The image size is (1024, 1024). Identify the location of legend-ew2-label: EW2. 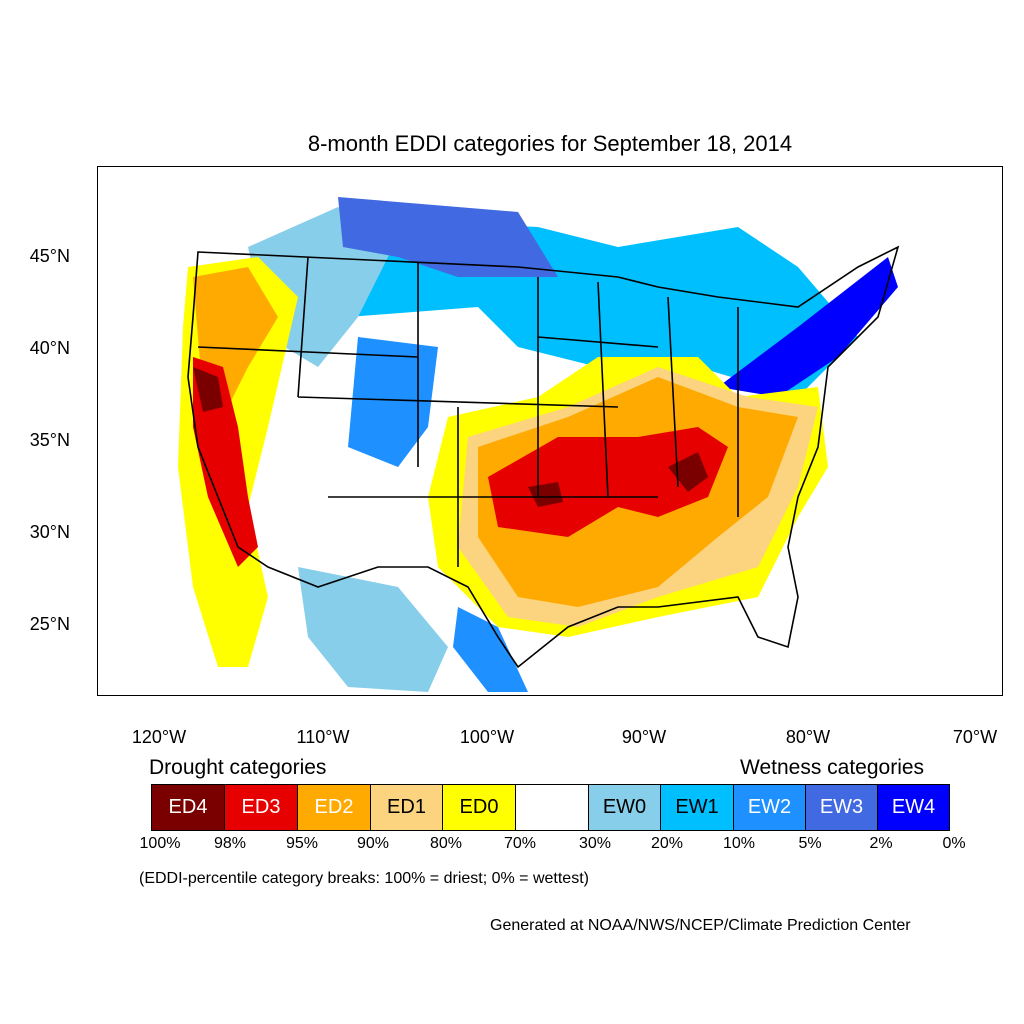
(769, 807).